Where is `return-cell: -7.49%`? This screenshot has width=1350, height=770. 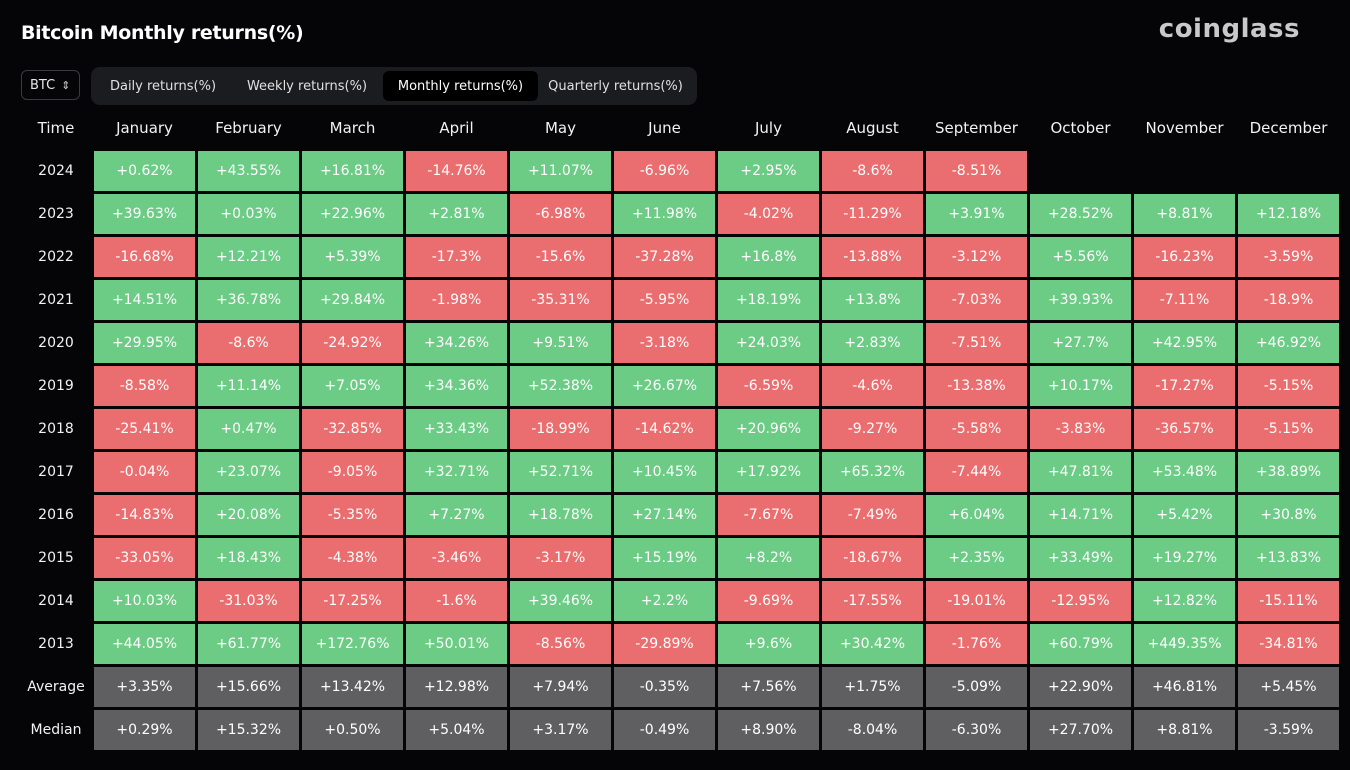
return-cell: -7.49% is located at coordinates (872, 515).